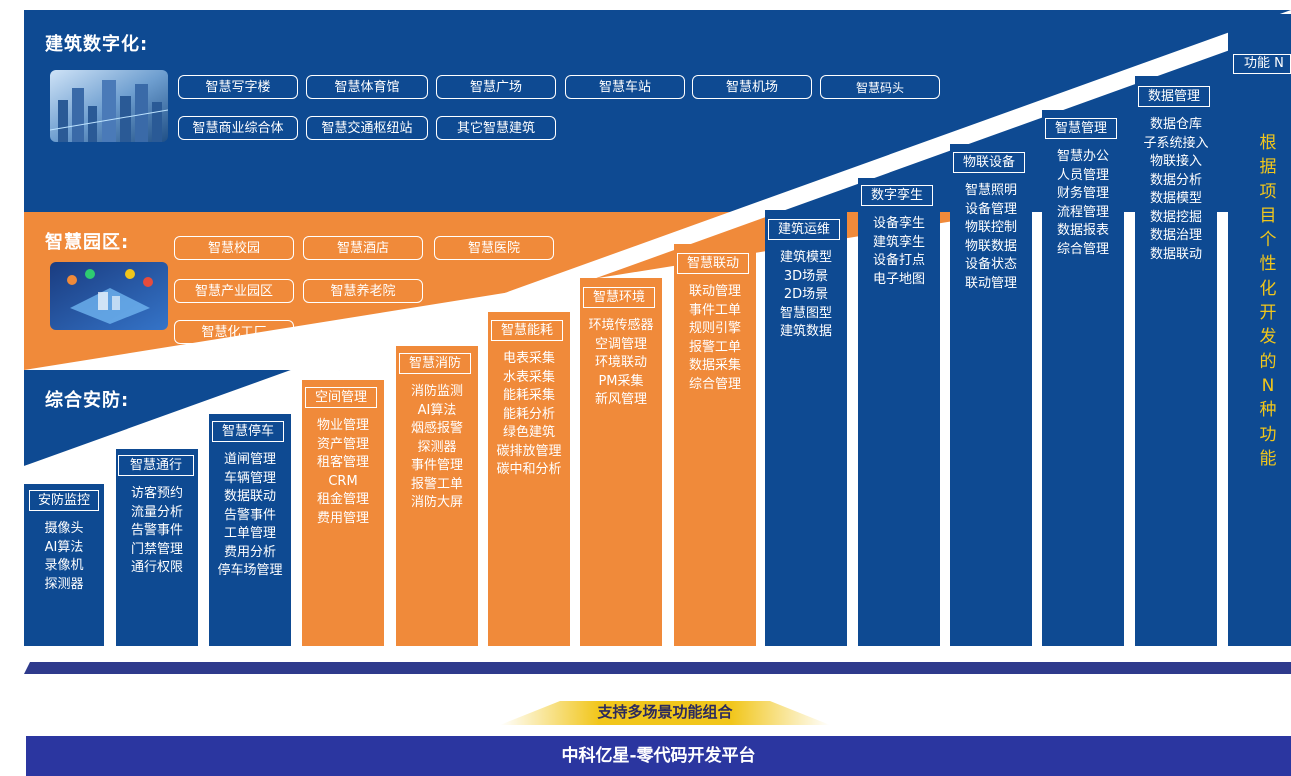 This screenshot has height=776, width=1291. Describe the element at coordinates (436, 391) in the screenshot. I see `function-item: 消防监测` at that location.